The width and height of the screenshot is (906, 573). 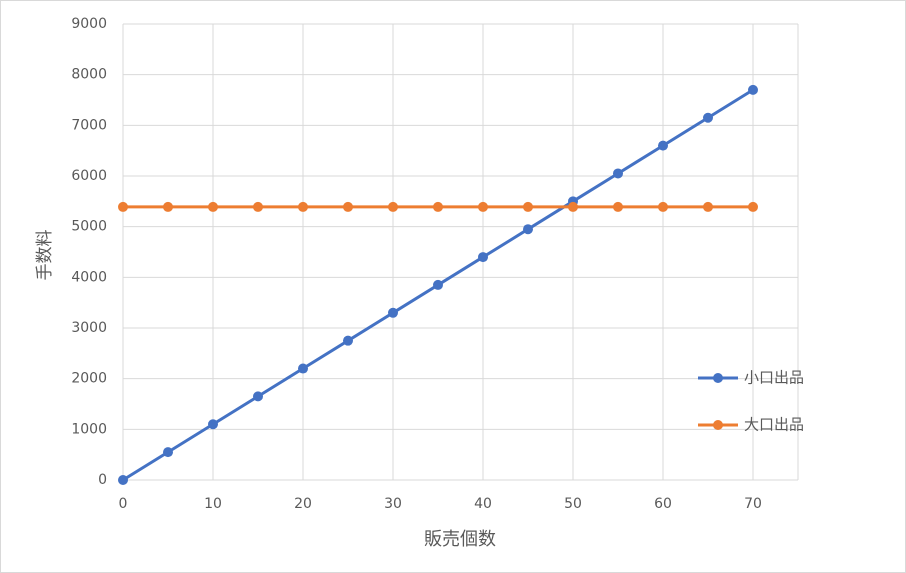 I want to click on y-tick-label: 8000, so click(x=89, y=75).